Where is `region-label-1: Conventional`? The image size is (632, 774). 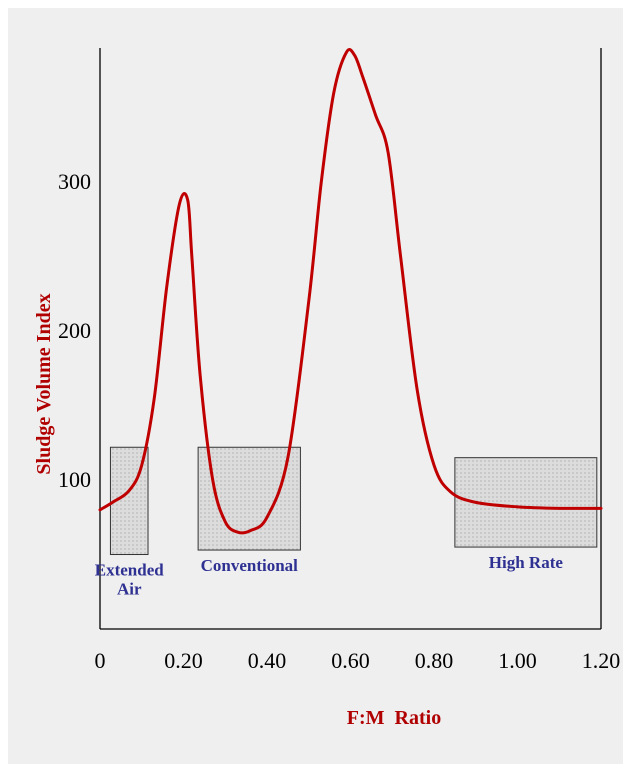 region-label-1: Conventional is located at coordinates (250, 565).